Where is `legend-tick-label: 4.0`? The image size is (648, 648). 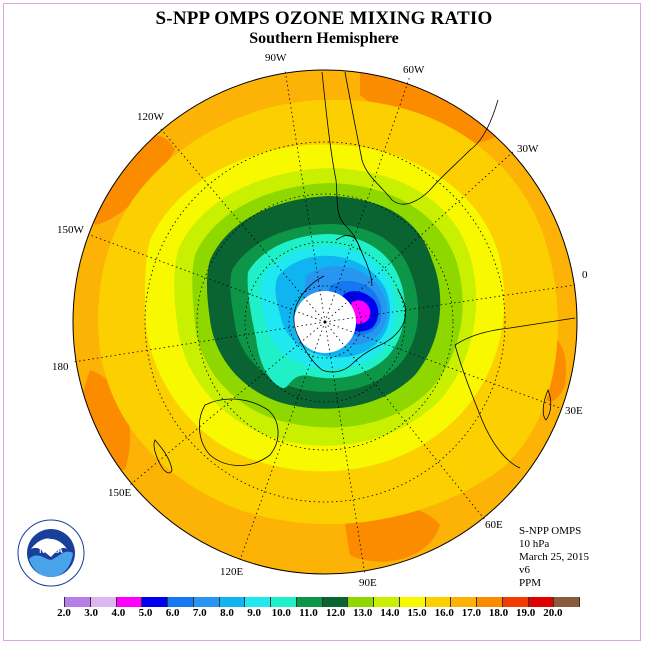 legend-tick-label: 4.0 is located at coordinates (118, 613).